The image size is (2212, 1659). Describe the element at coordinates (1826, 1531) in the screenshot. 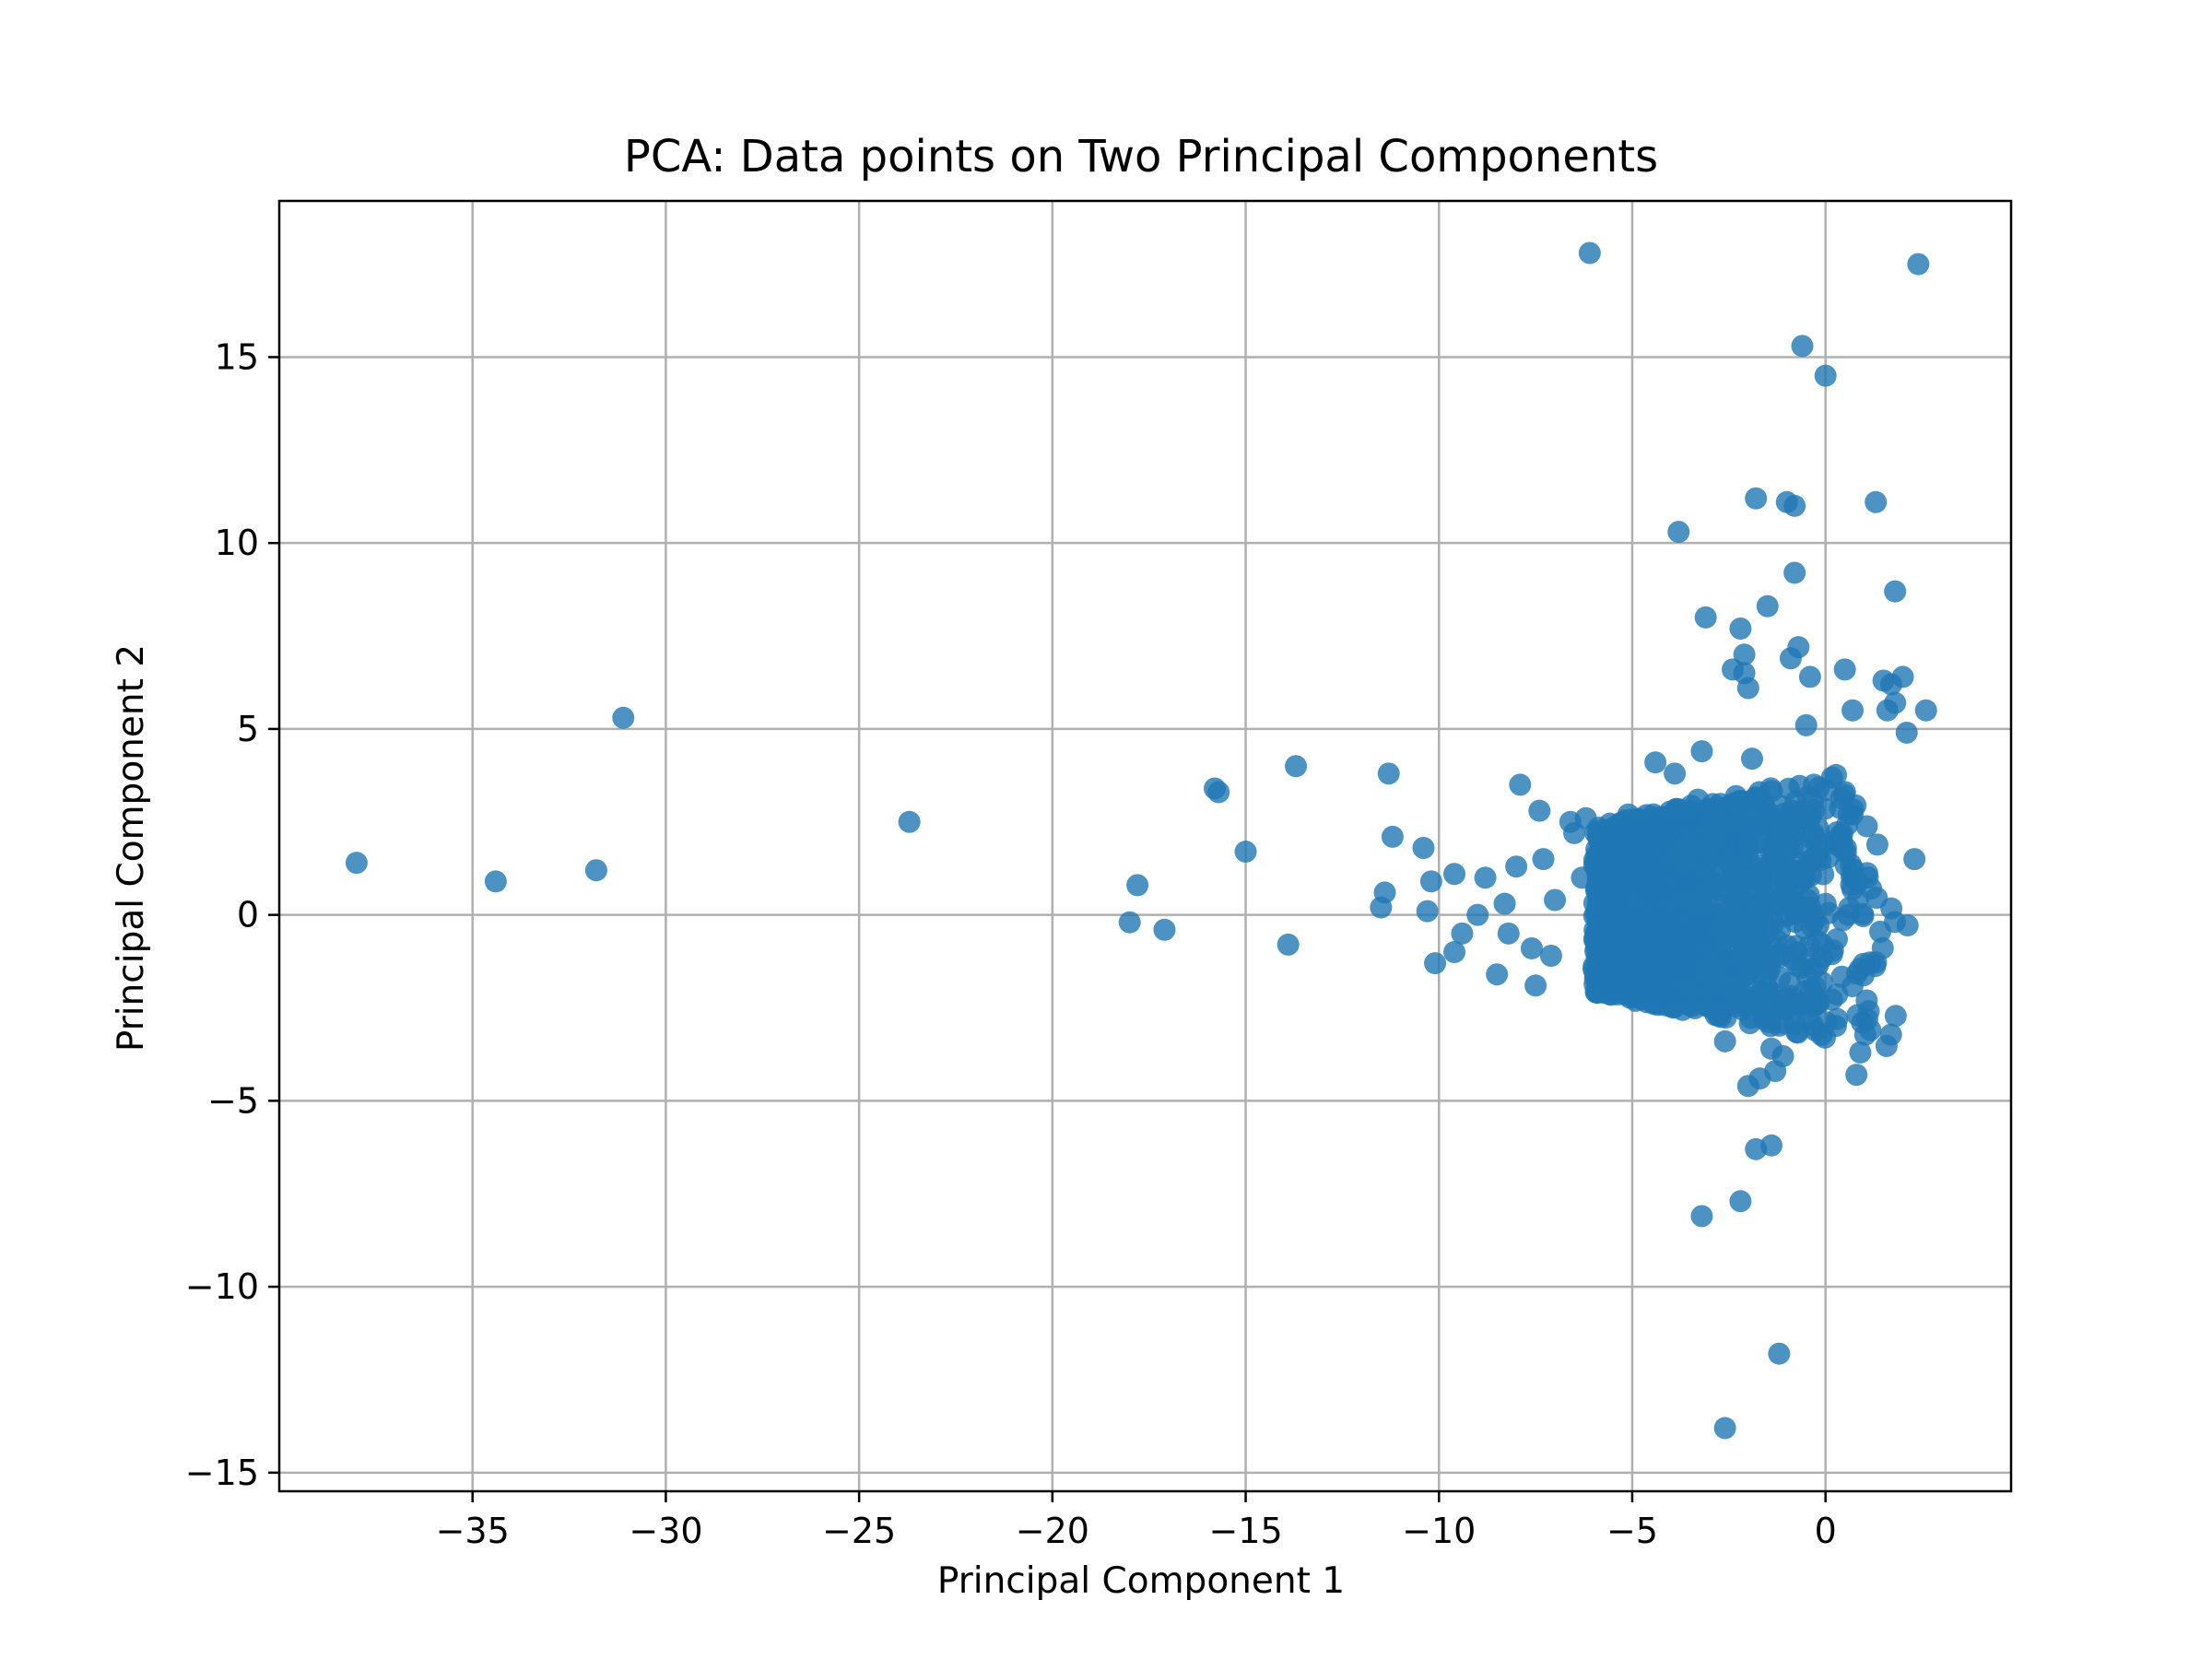

I see `x-tick-label: 0` at that location.